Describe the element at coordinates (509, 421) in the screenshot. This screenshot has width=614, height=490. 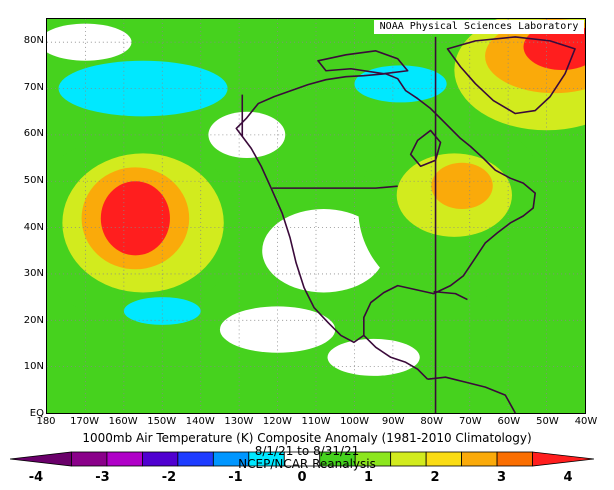
I see `lon-tick-label: 60W` at that location.